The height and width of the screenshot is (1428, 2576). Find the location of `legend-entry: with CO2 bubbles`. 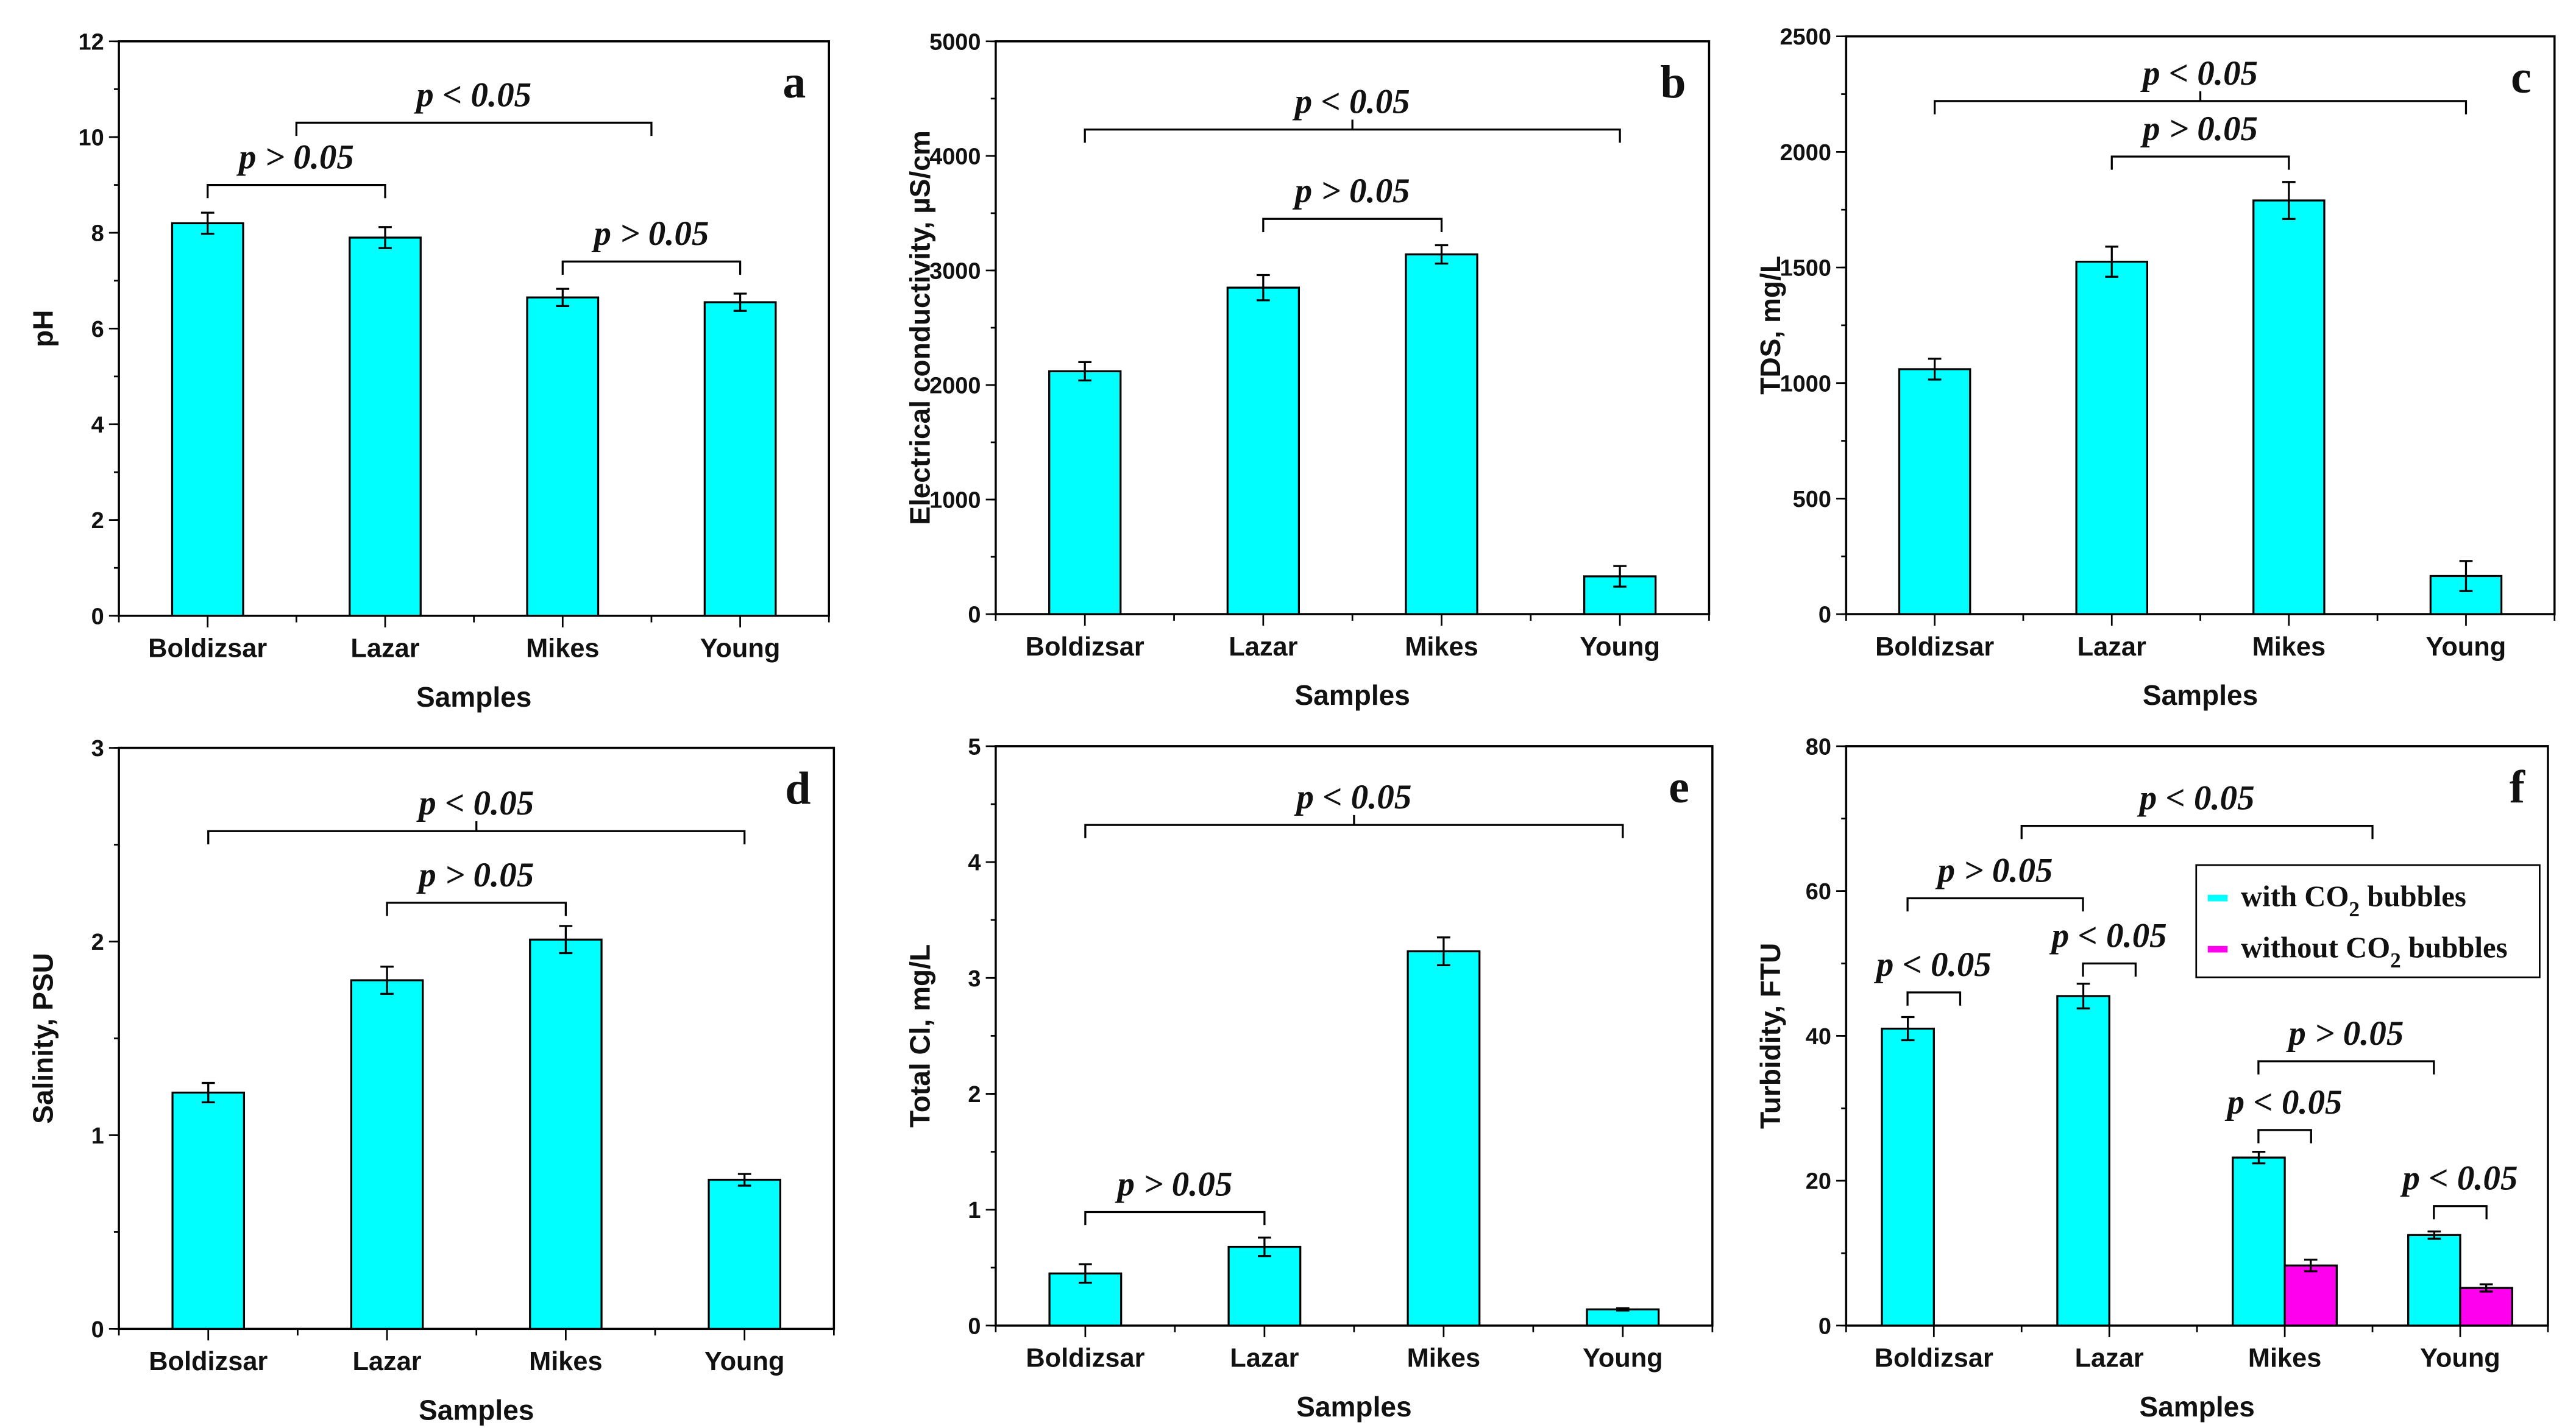

legend-entry: with CO2 bubbles is located at coordinates (2354, 900).